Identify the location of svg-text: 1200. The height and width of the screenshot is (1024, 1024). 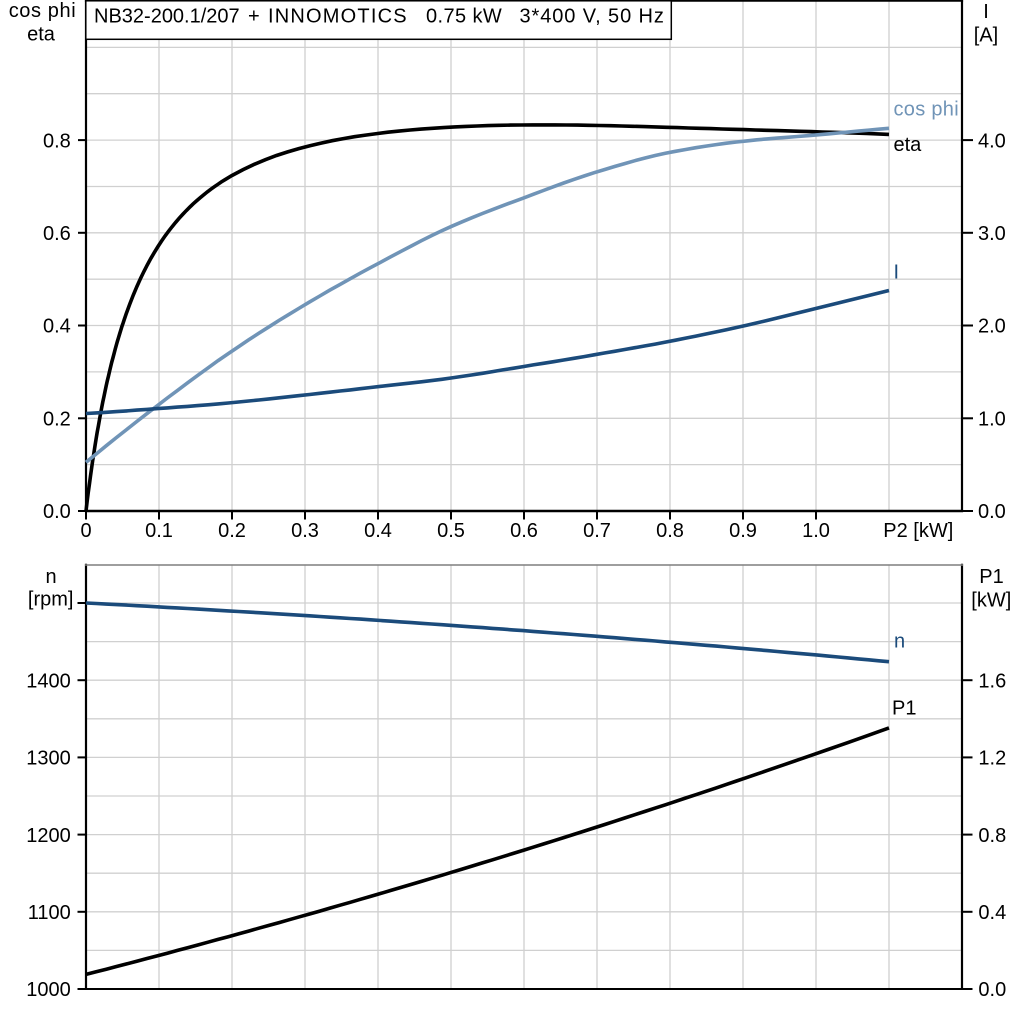
(48, 836).